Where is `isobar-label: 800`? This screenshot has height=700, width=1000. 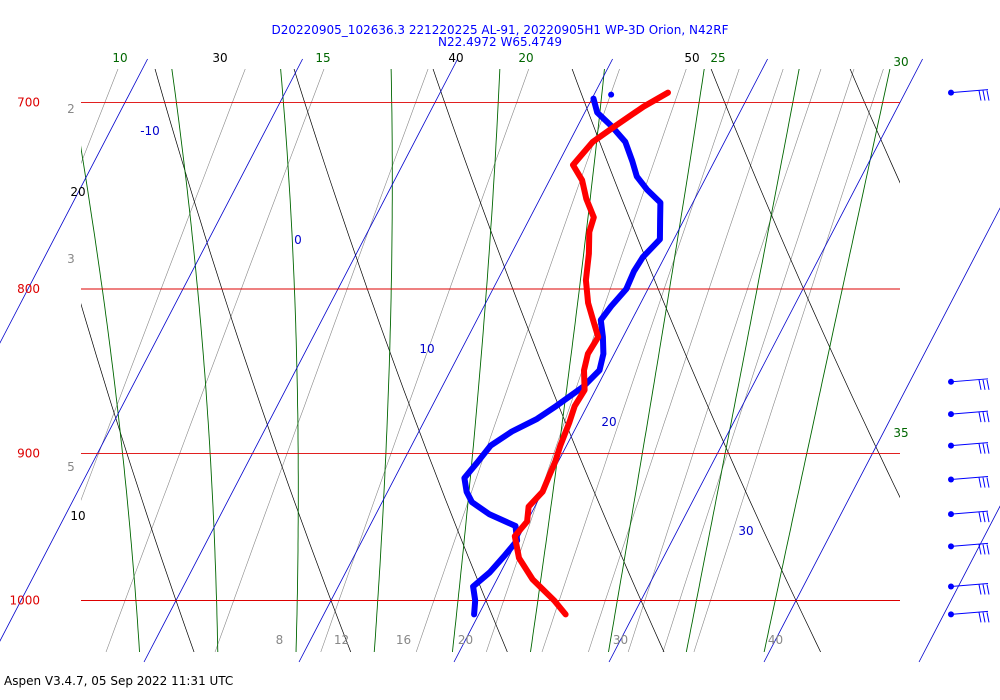
isobar-label: 800 is located at coordinates (28, 289).